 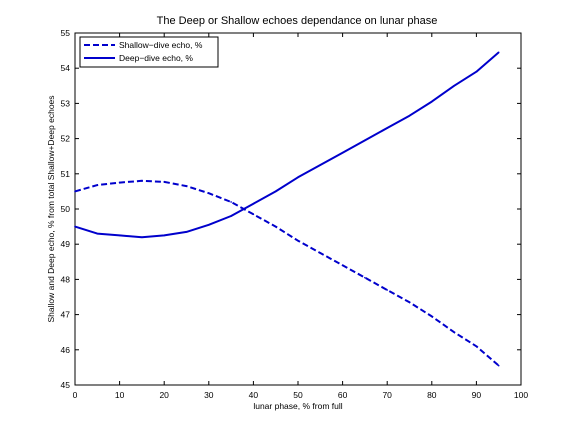 What do you see at coordinates (343, 395) in the screenshot?
I see `x-tick-label: 60` at bounding box center [343, 395].